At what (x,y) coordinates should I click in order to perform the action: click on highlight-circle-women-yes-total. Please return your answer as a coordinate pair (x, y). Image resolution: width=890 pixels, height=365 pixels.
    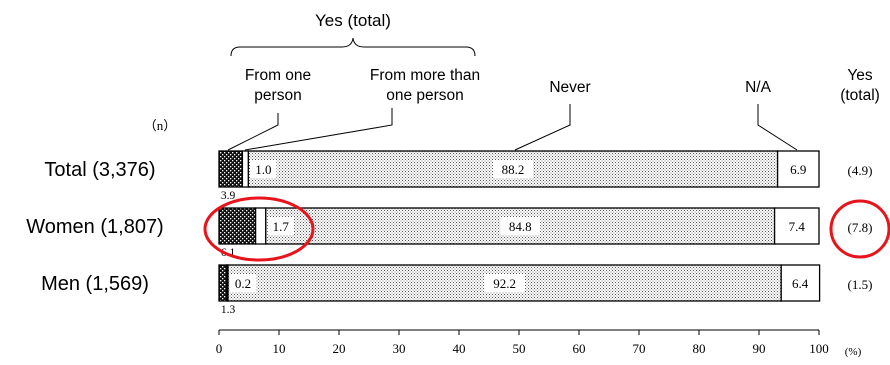
    Looking at the image, I should click on (859, 229).